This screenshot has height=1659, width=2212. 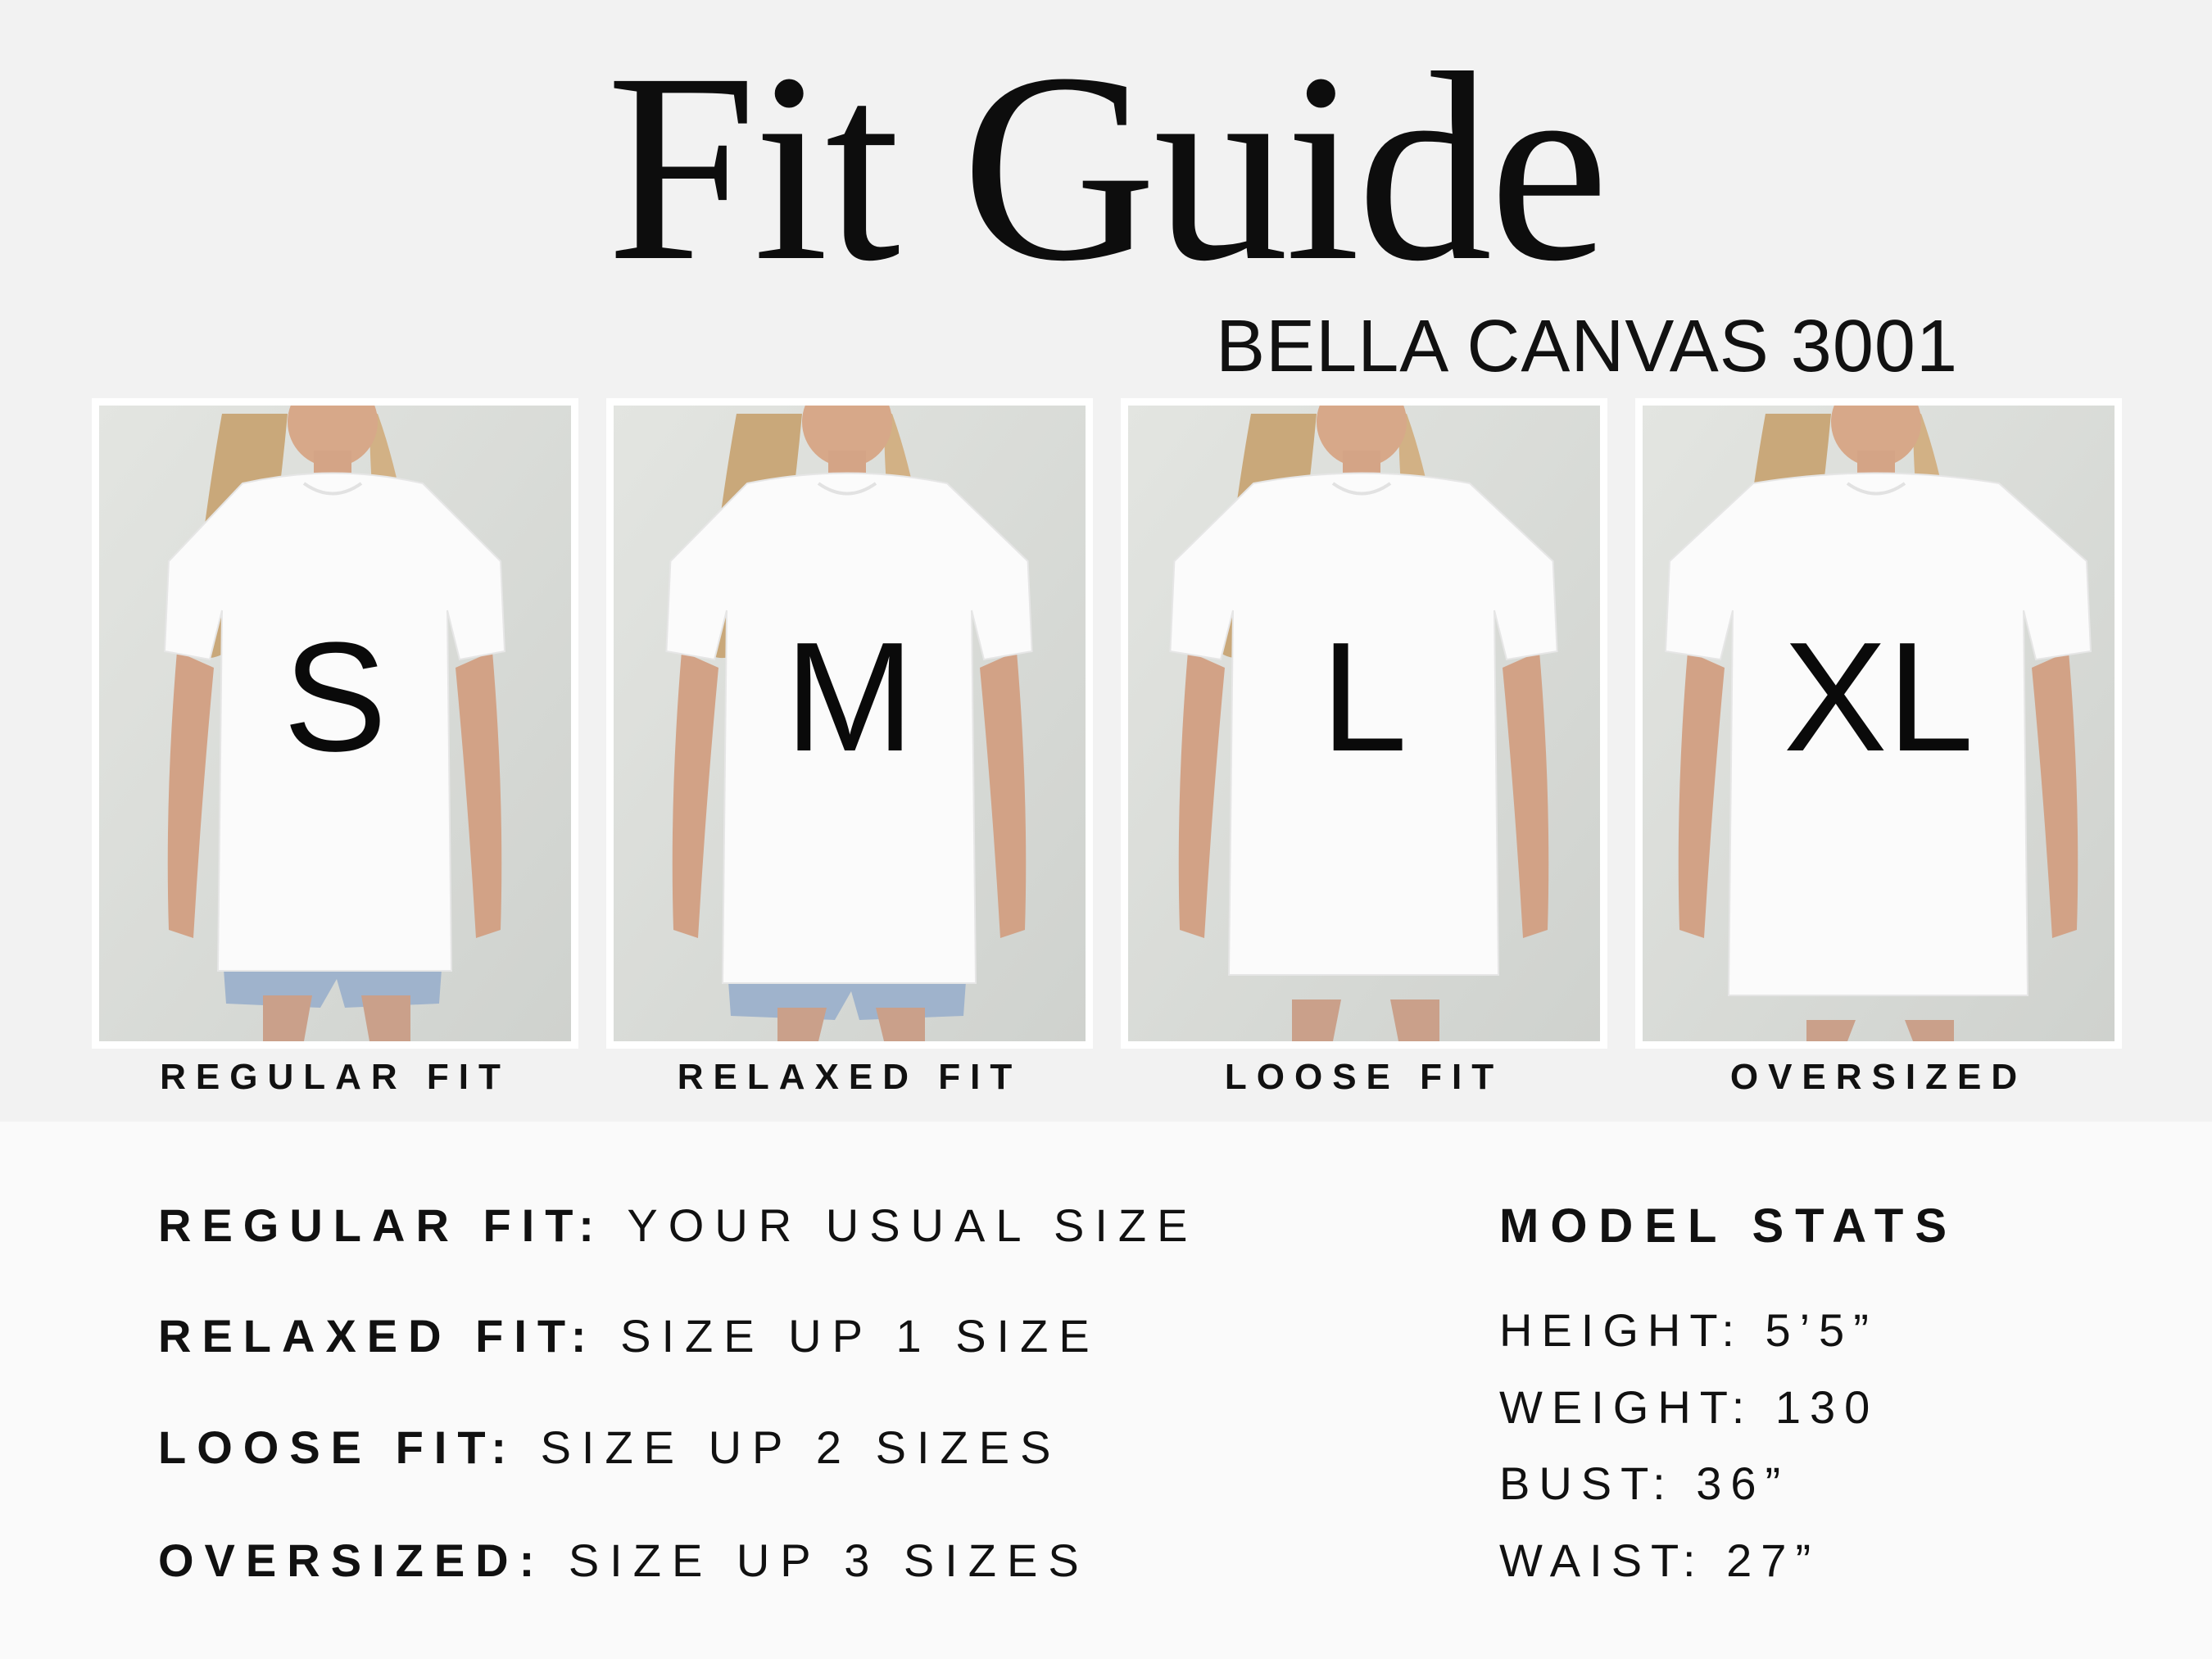 I want to click on fit-photo-panel: XL, so click(x=1878, y=723).